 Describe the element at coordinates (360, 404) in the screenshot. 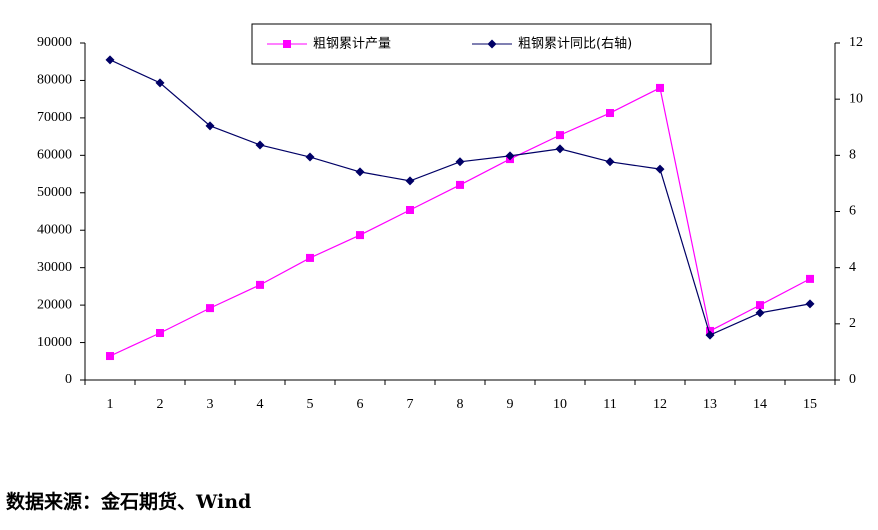

I see `x-tick-label: 6` at that location.